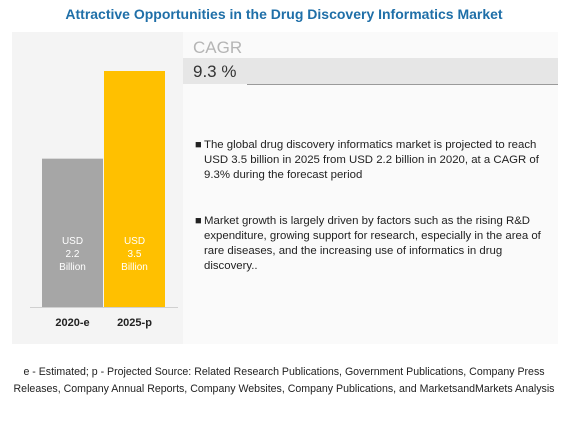 The height and width of the screenshot is (426, 568). I want to click on x-tick-label: 2020-e, so click(72, 323).